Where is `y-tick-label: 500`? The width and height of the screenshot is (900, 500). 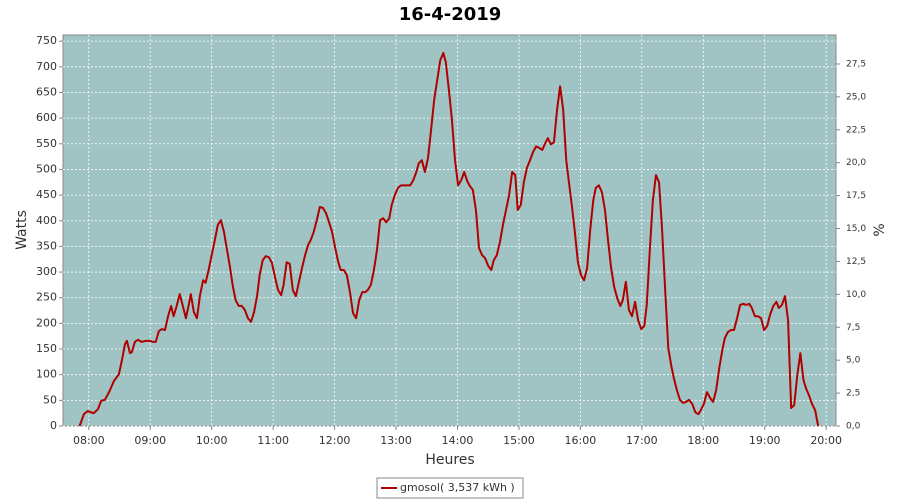 y-tick-label: 500 is located at coordinates (46, 168).